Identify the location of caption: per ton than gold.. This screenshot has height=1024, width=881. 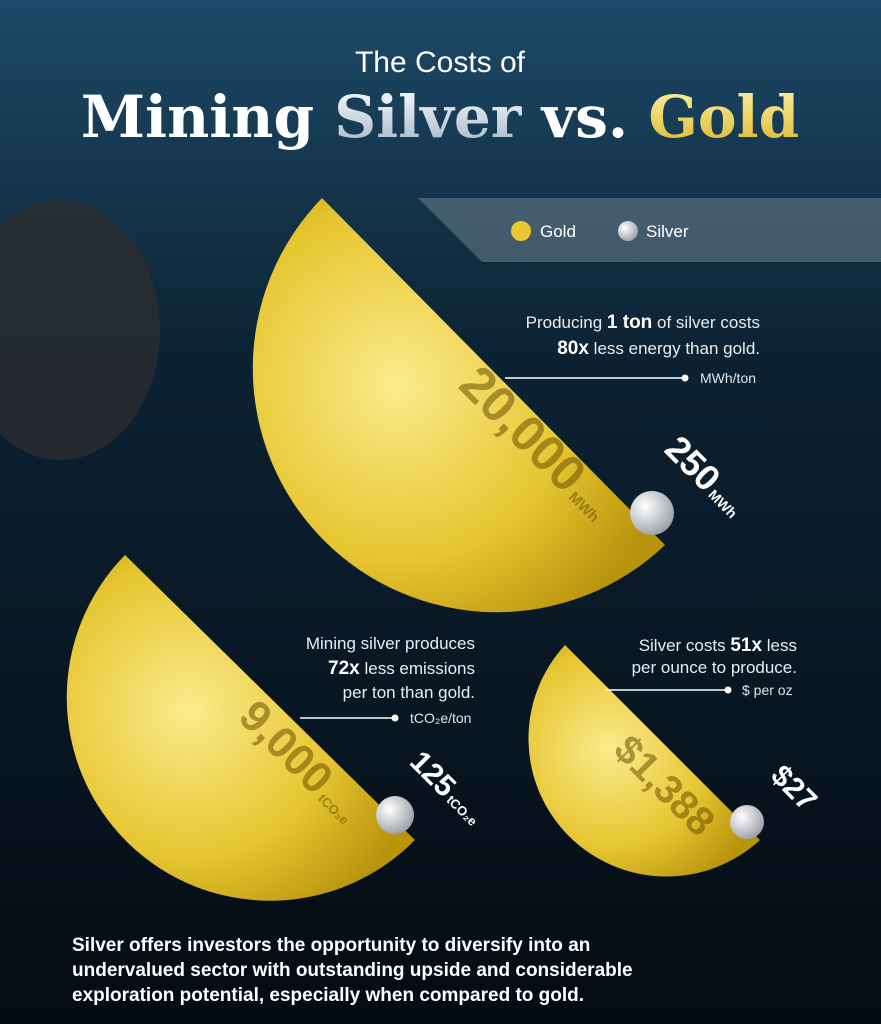
(409, 692).